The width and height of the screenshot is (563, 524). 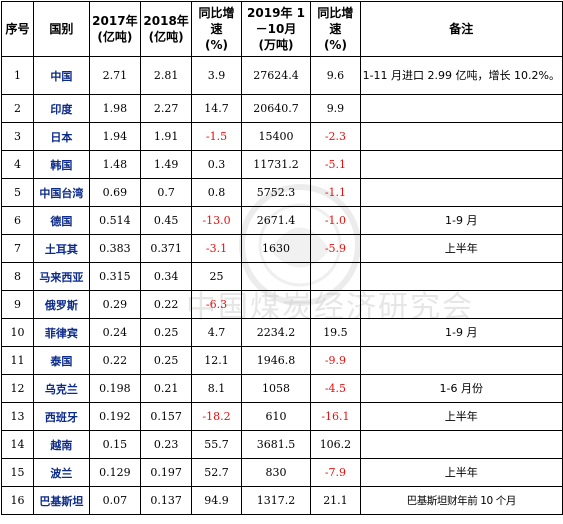 What do you see at coordinates (115, 472) in the screenshot?
I see `cell-2017: 0.129` at bounding box center [115, 472].